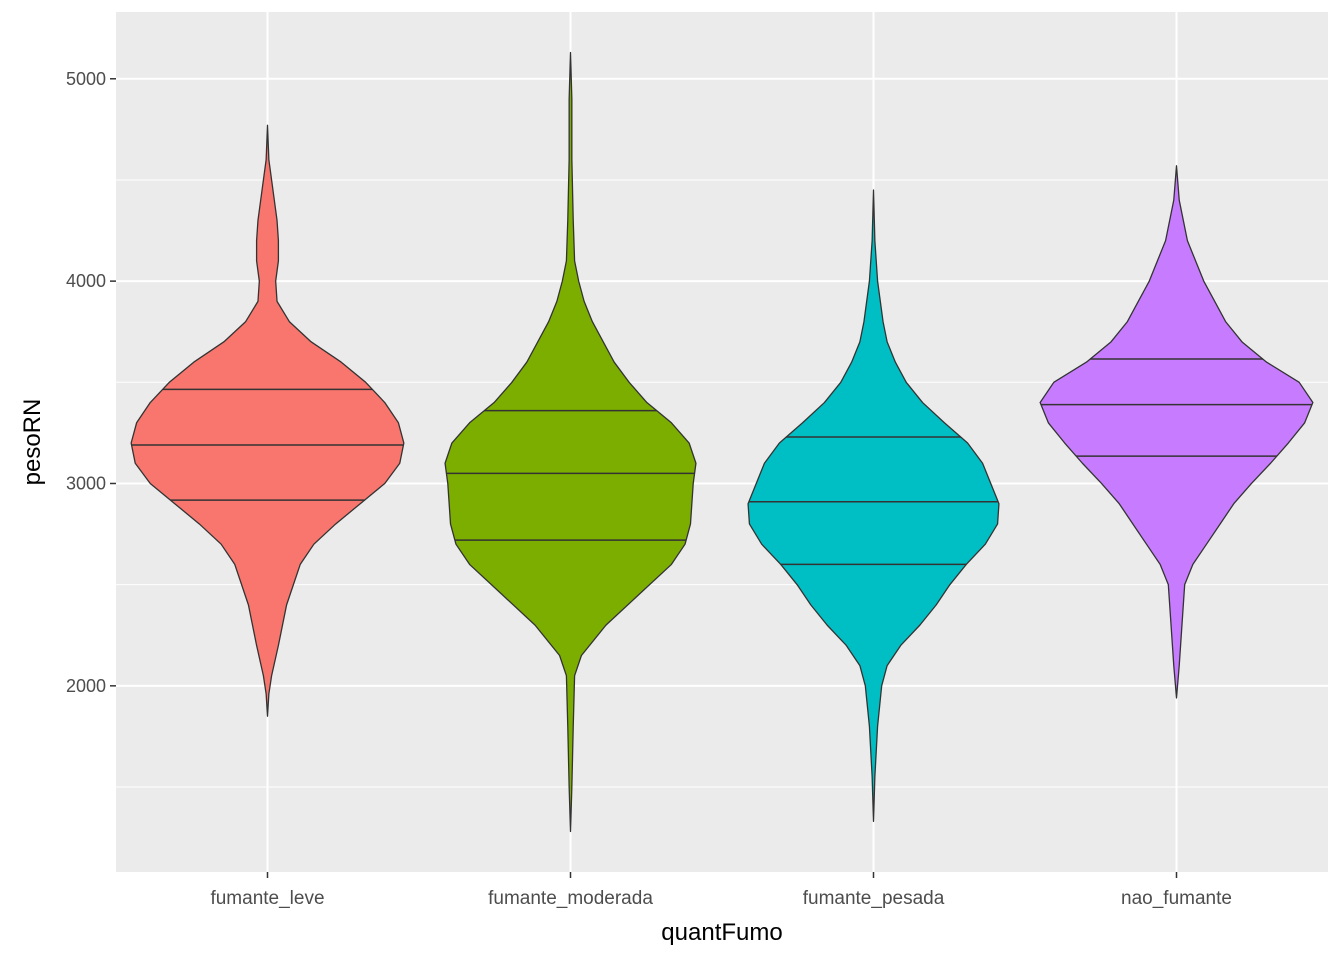  I want to click on x-axis-title: quantFumo, so click(721, 932).